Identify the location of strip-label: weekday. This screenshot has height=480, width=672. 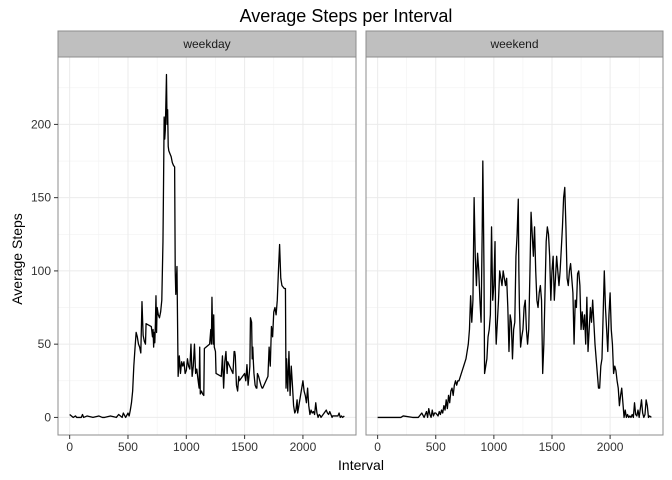
(206, 44).